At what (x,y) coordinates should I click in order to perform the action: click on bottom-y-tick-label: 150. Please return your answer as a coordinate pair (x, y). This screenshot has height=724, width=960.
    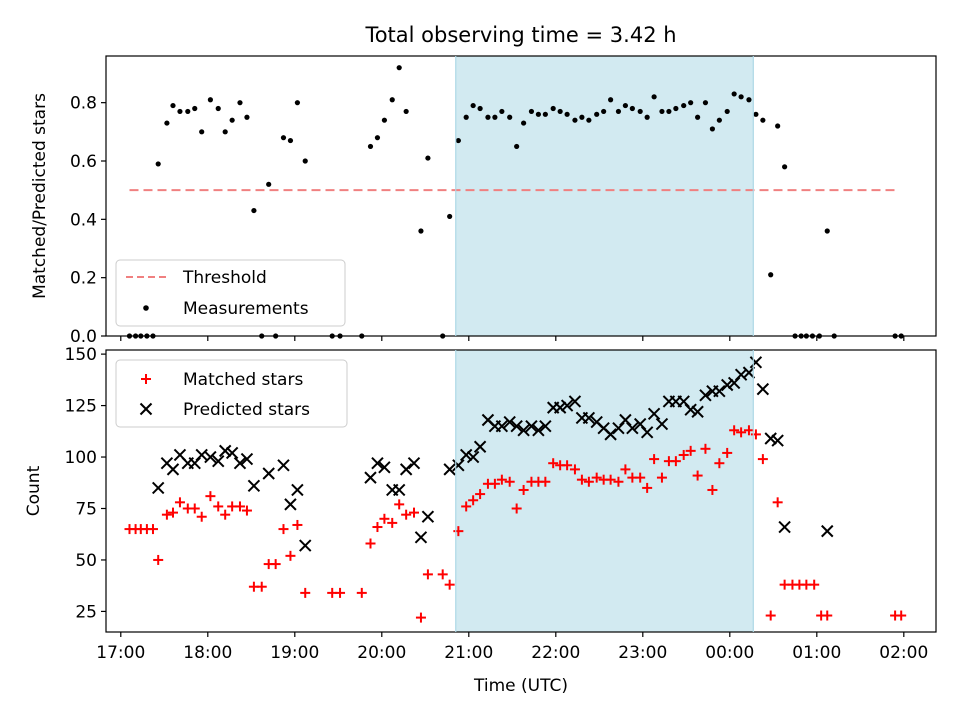
    Looking at the image, I should click on (81, 355).